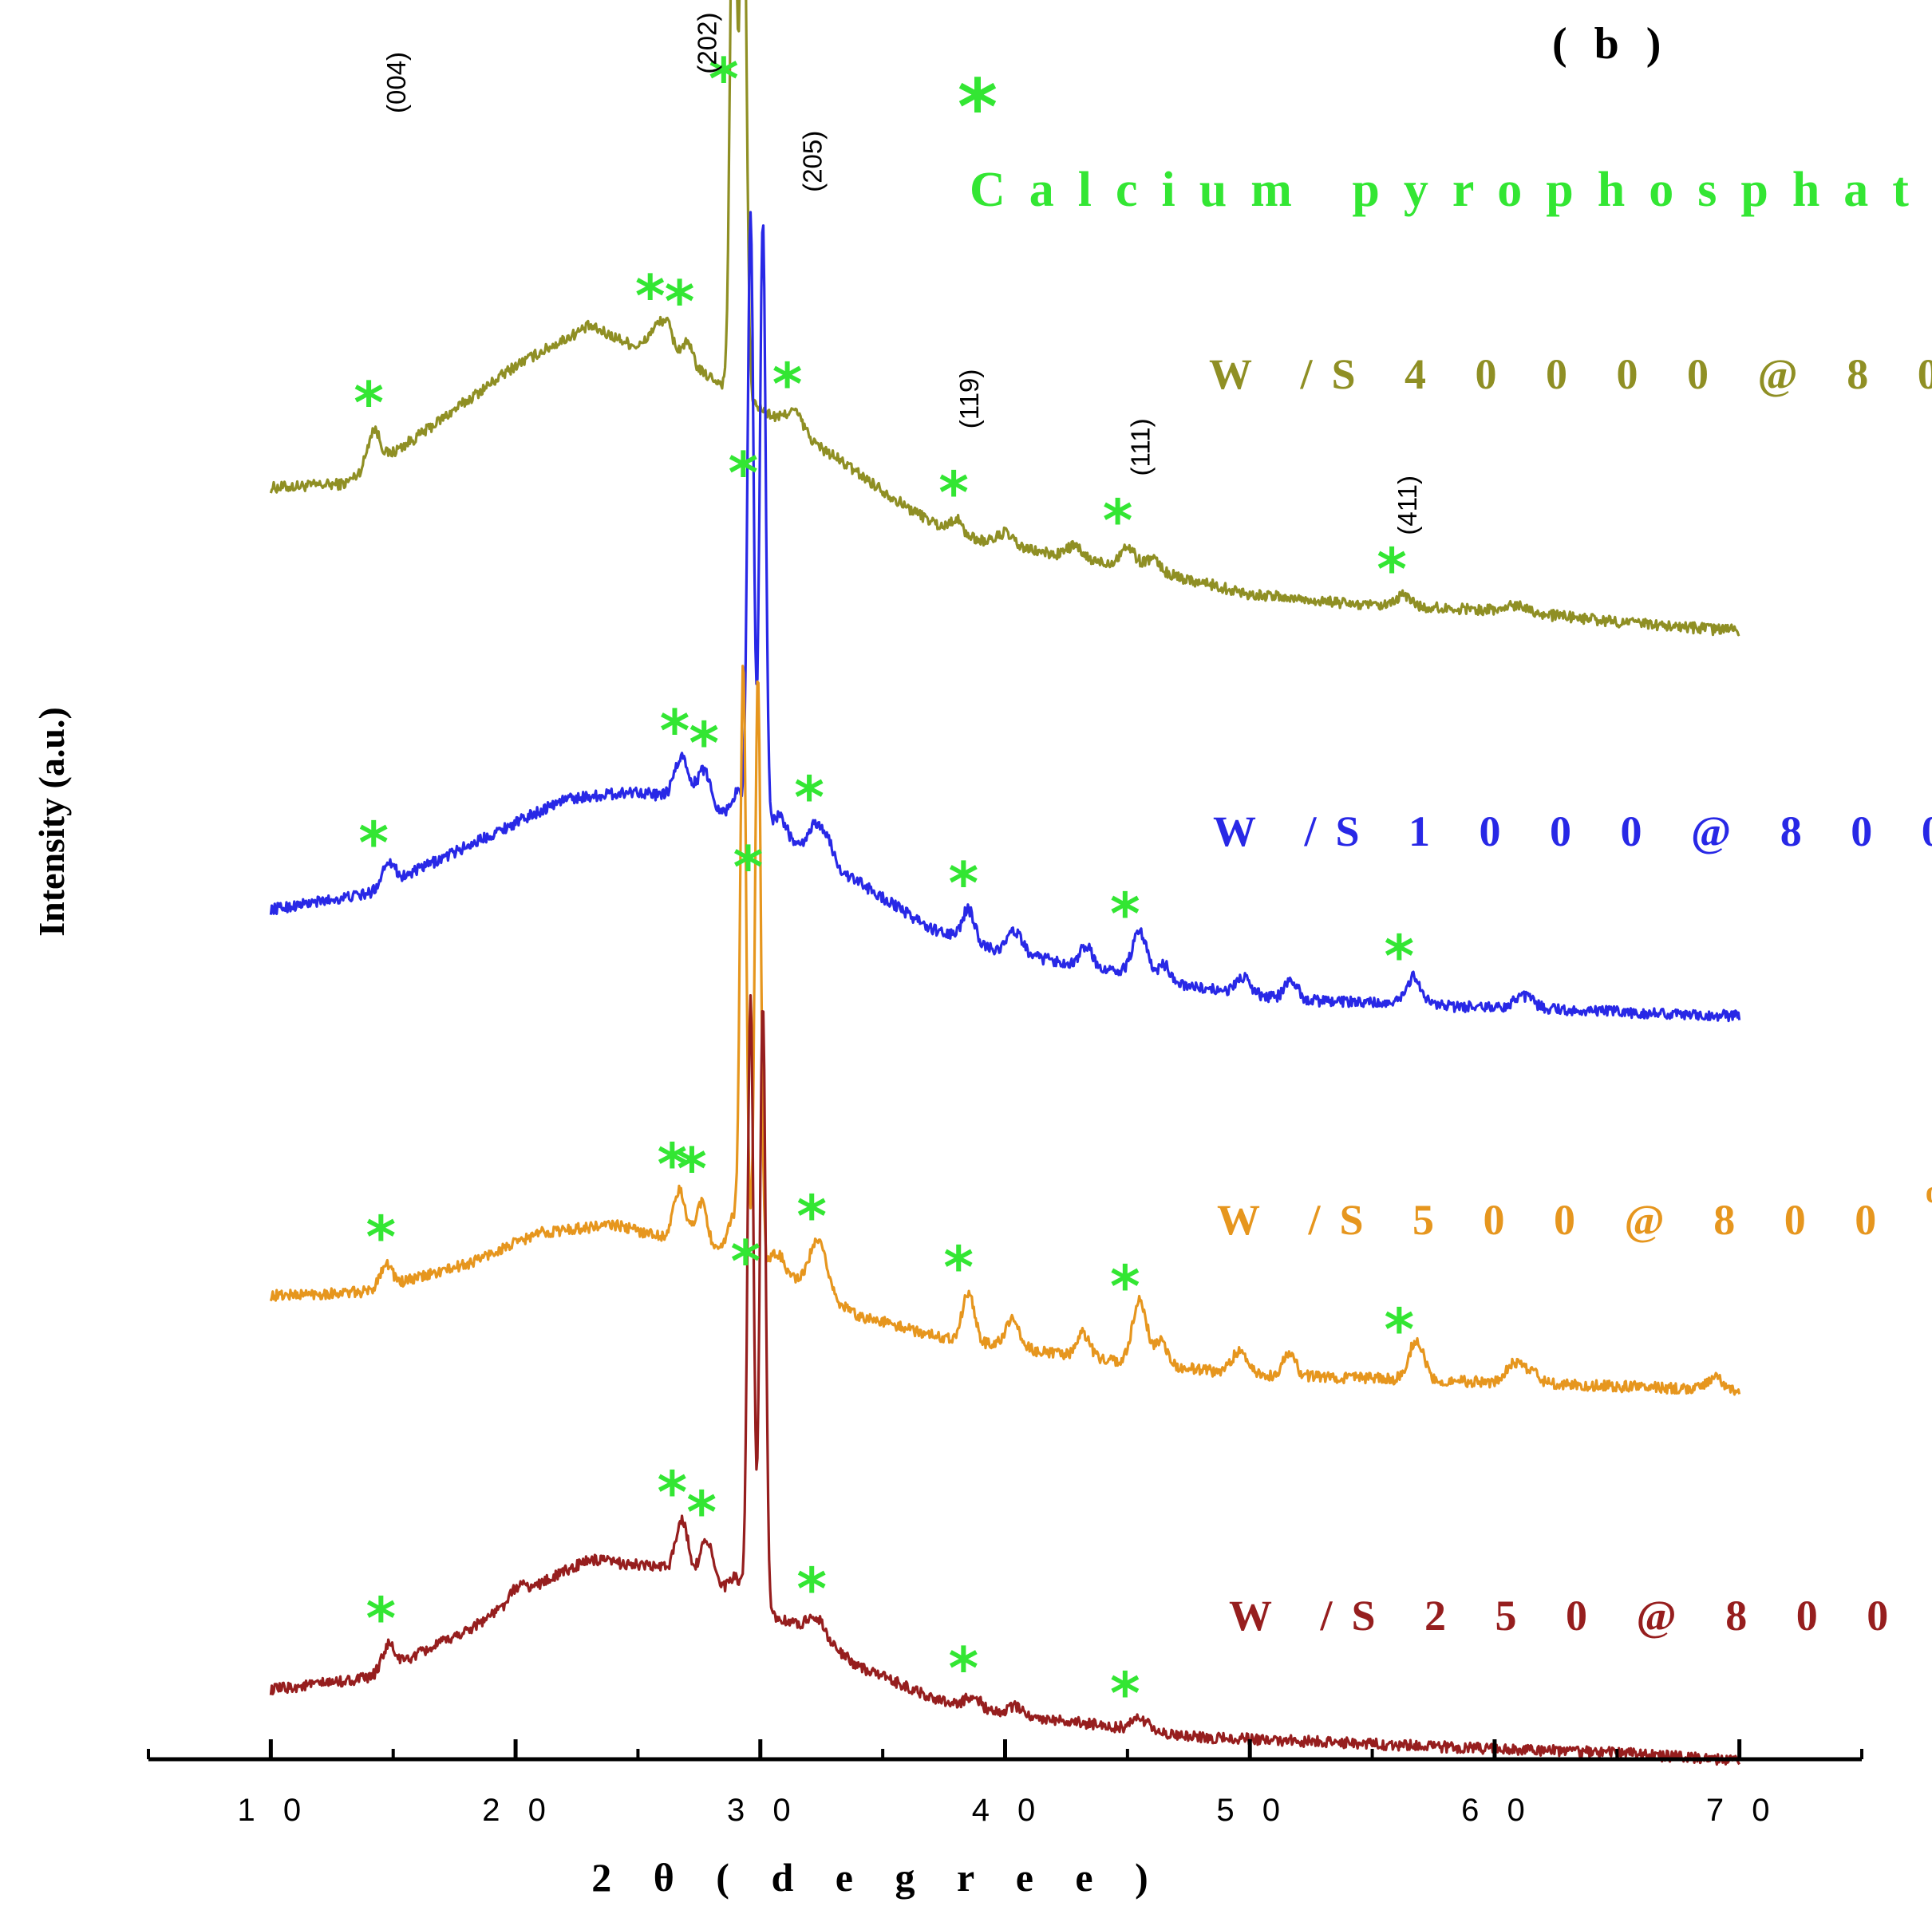 The height and width of the screenshot is (1918, 1932). Describe the element at coordinates (1407, 505) in the screenshot. I see `hkl-label: (411)` at that location.